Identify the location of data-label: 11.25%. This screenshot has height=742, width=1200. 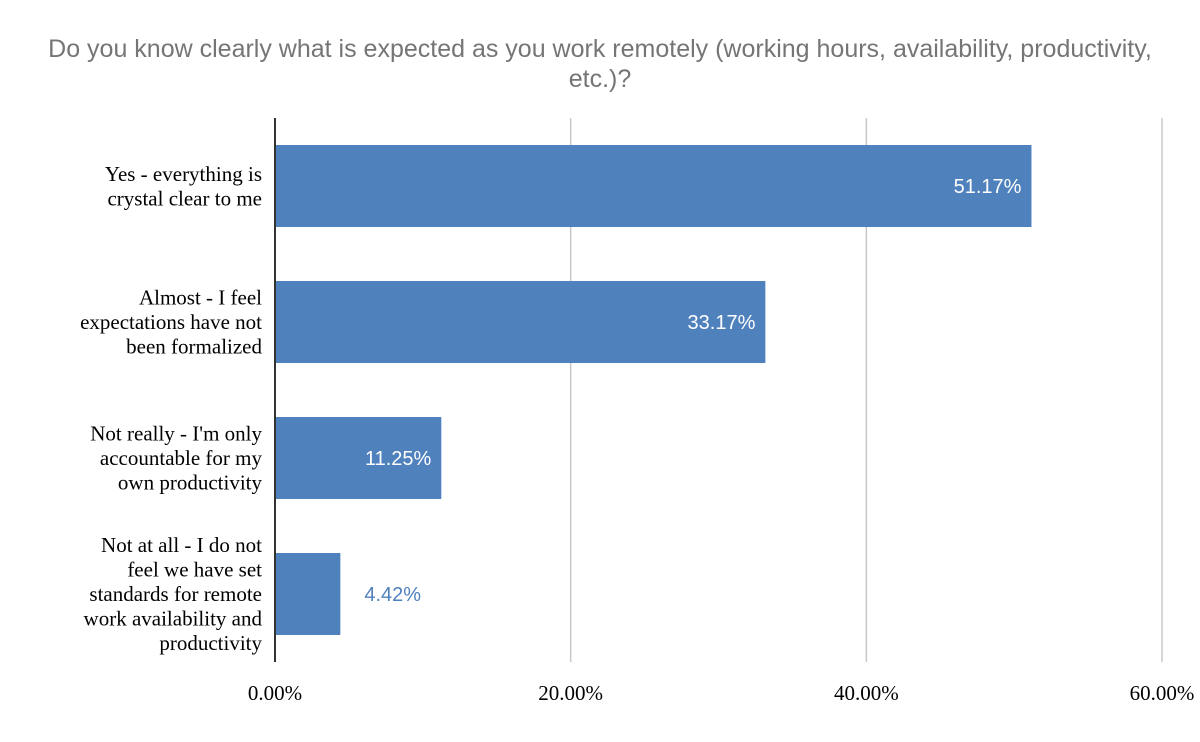
(398, 459).